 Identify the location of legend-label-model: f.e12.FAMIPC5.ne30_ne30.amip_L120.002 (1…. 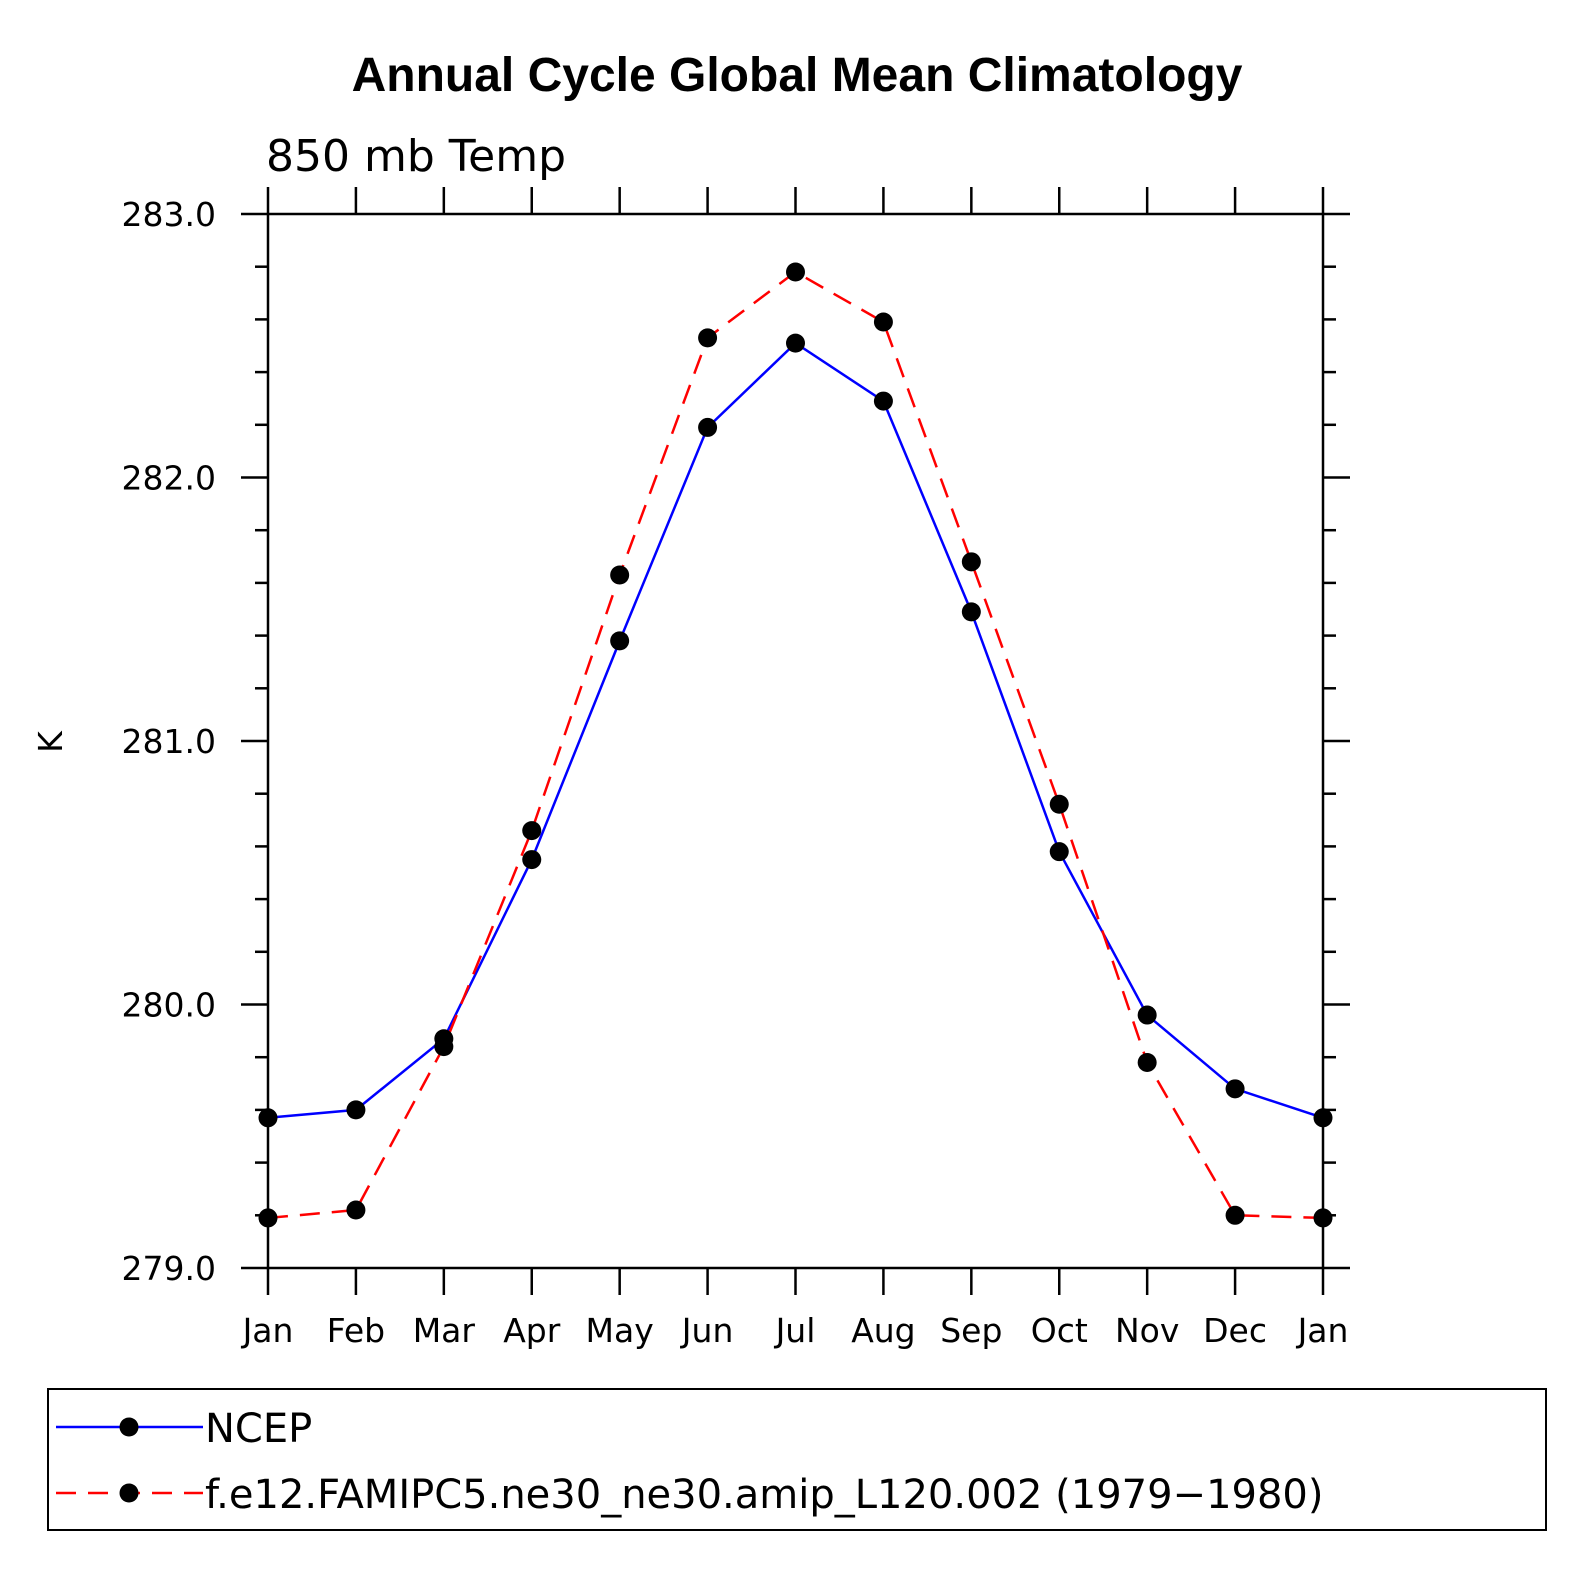
(764, 1495).